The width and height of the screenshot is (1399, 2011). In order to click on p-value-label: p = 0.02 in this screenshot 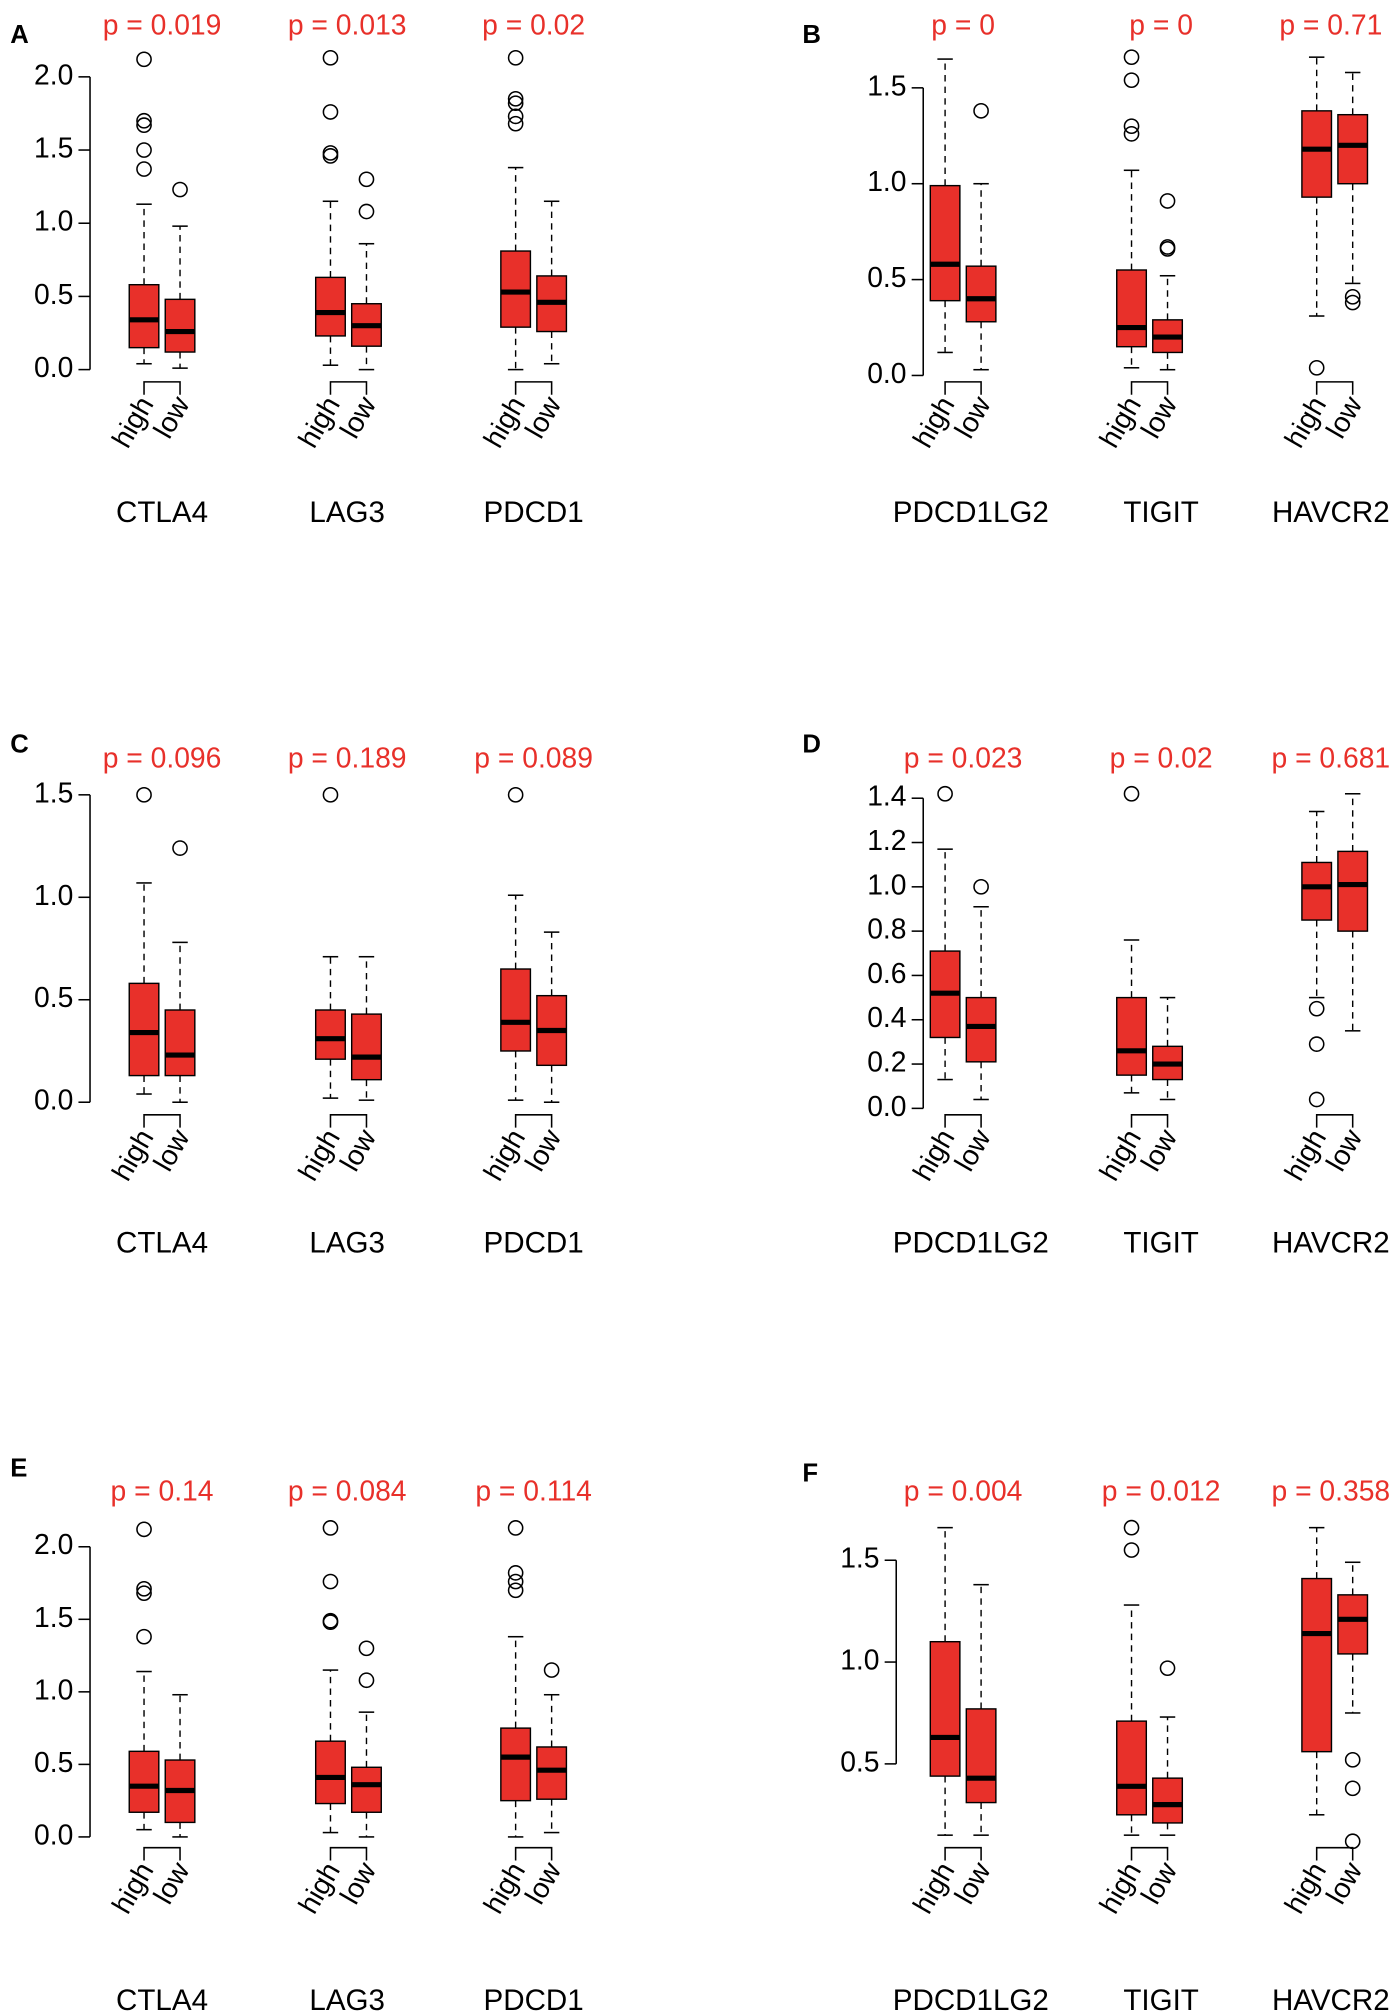, I will do `click(1161, 757)`.